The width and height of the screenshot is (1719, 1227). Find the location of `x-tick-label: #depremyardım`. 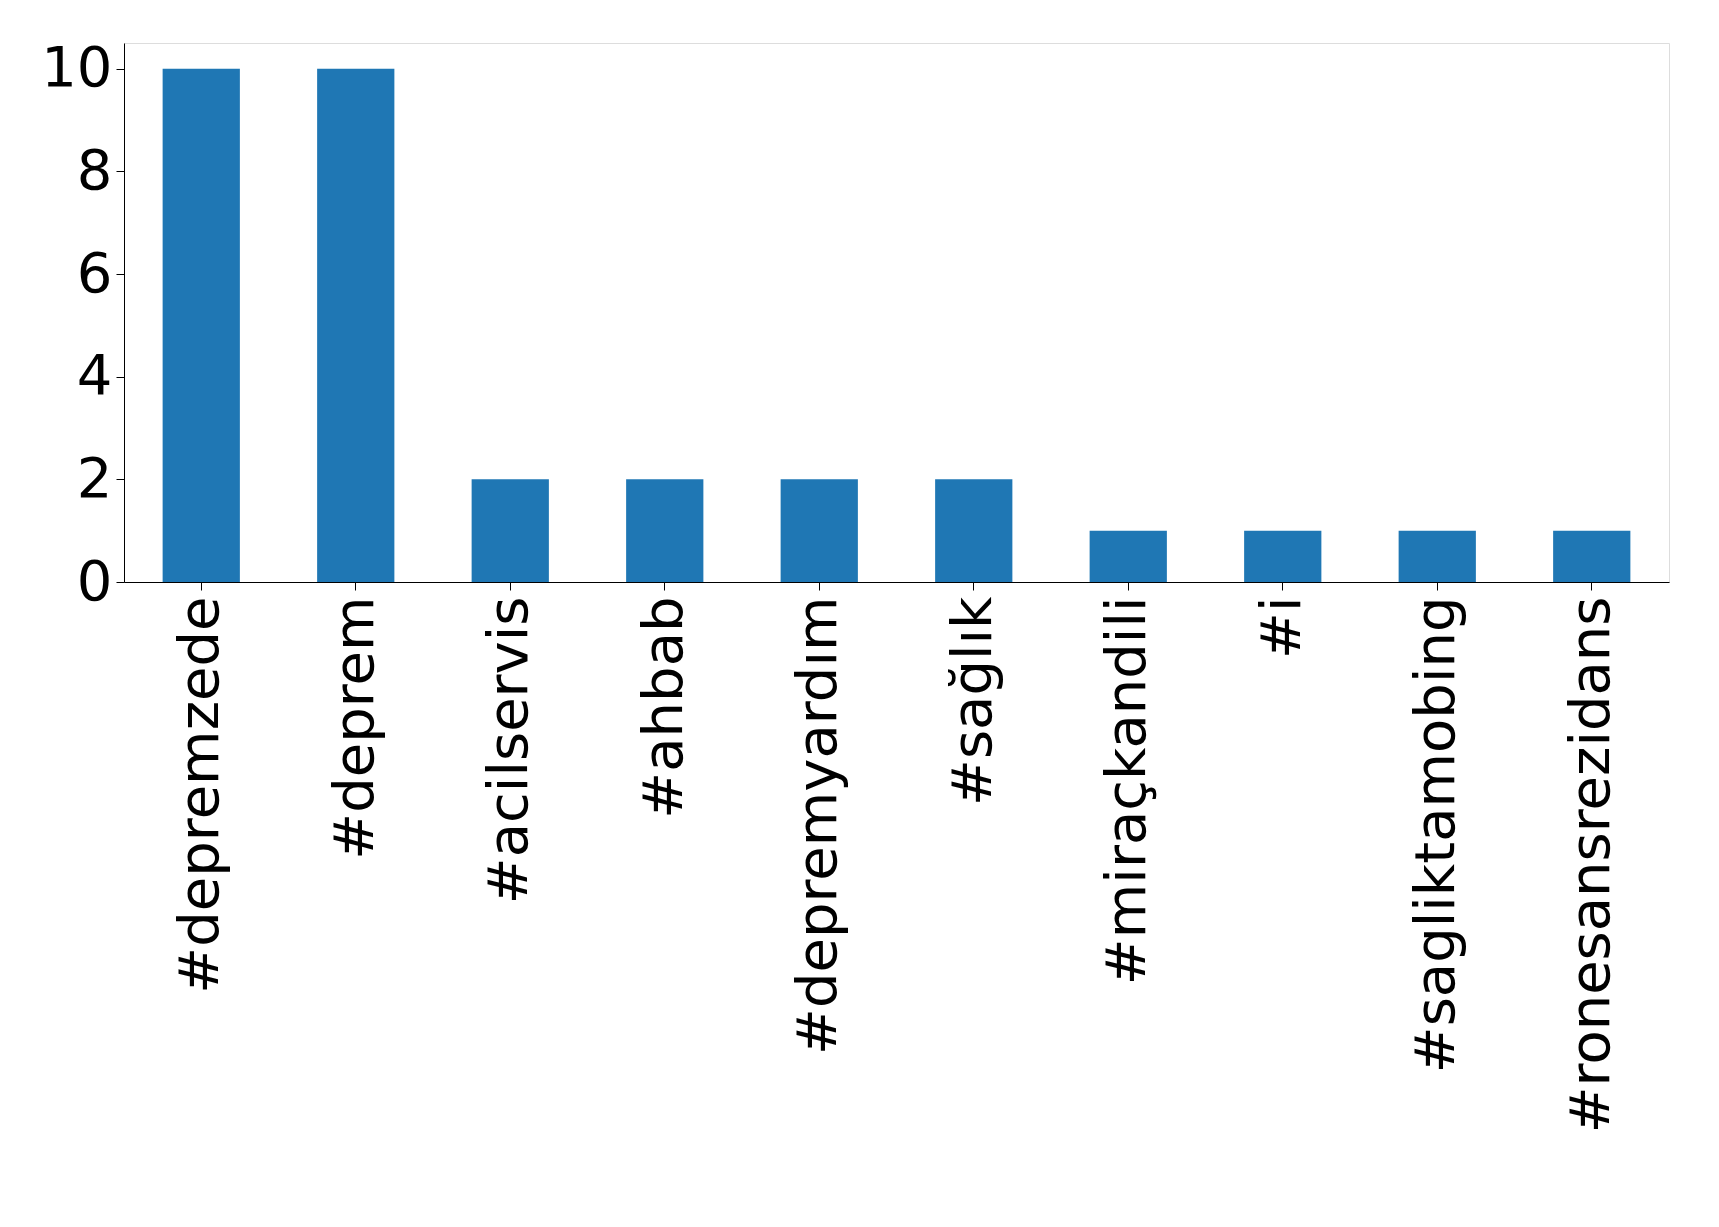

x-tick-label: #depremyardım is located at coordinates (817, 825).